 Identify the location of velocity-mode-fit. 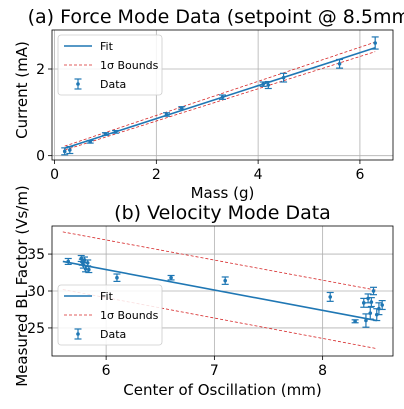
(219, 291).